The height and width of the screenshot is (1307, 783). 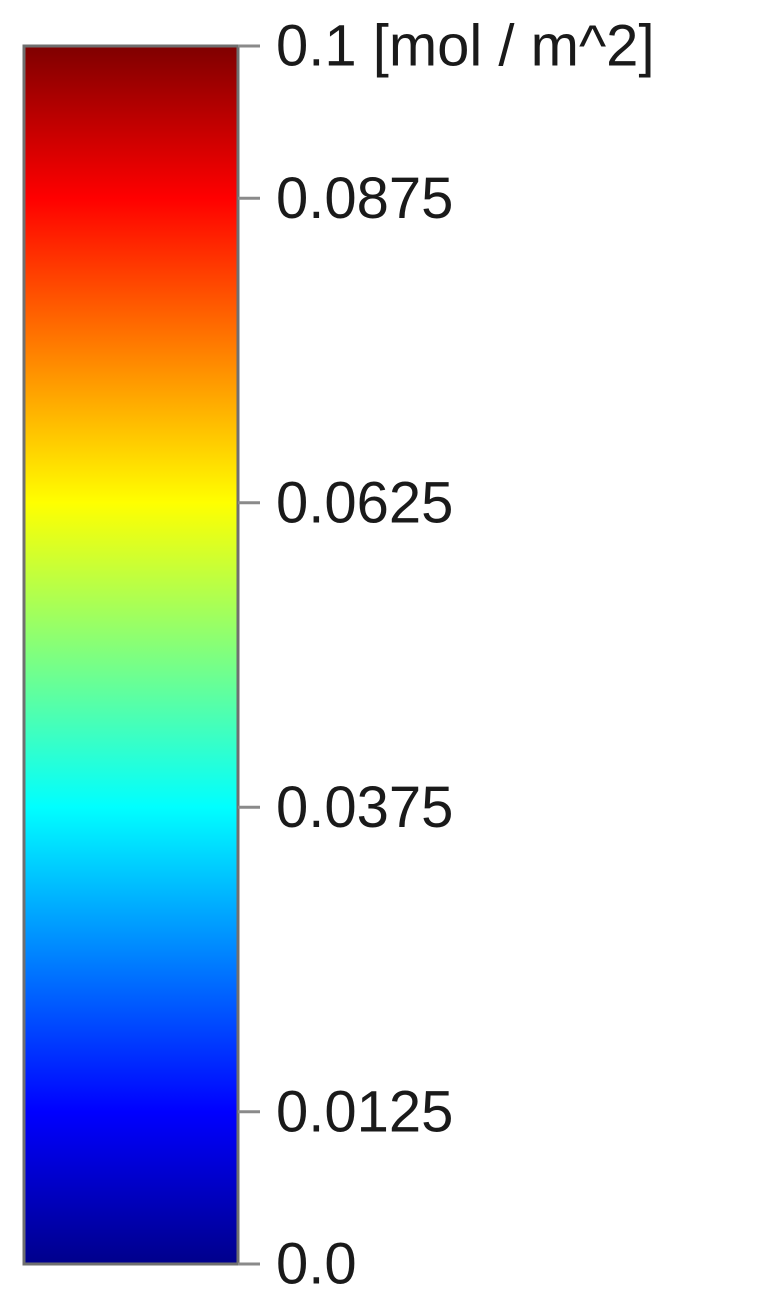 I want to click on tick-label-3: 0.0375, so click(x=364, y=807).